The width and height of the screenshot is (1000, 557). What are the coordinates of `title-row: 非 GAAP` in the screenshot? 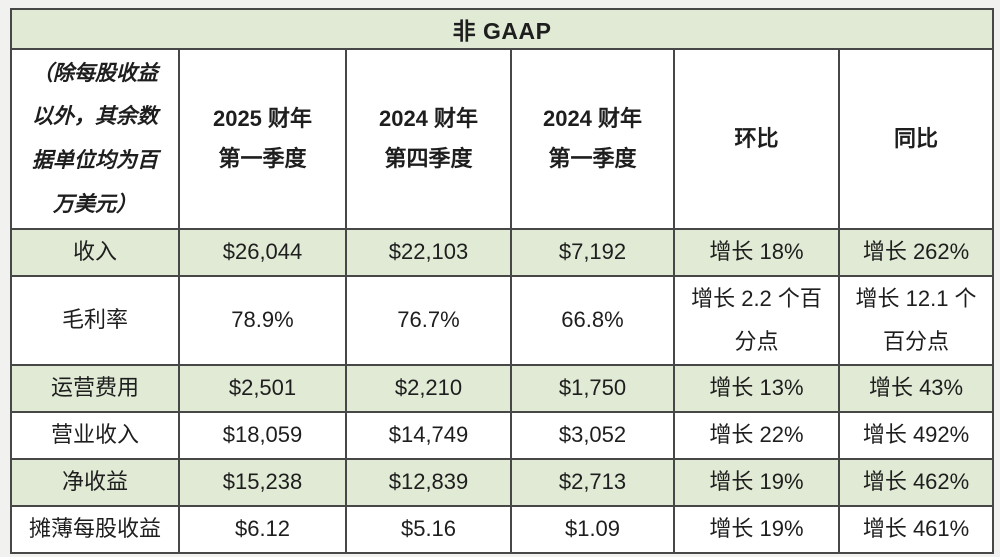 It's located at (502, 29).